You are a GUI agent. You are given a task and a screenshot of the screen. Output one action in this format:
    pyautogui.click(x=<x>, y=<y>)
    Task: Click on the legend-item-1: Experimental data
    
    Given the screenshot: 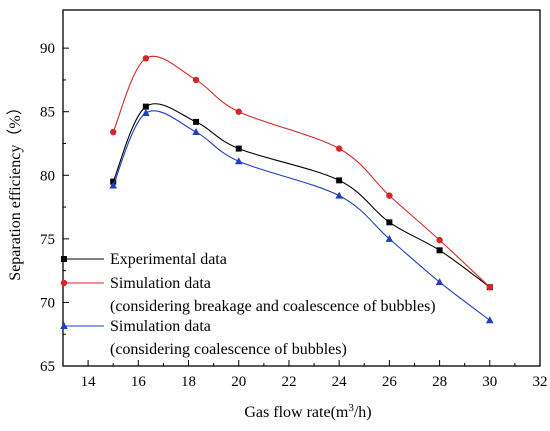 What is the action you would take?
    pyautogui.click(x=144, y=259)
    